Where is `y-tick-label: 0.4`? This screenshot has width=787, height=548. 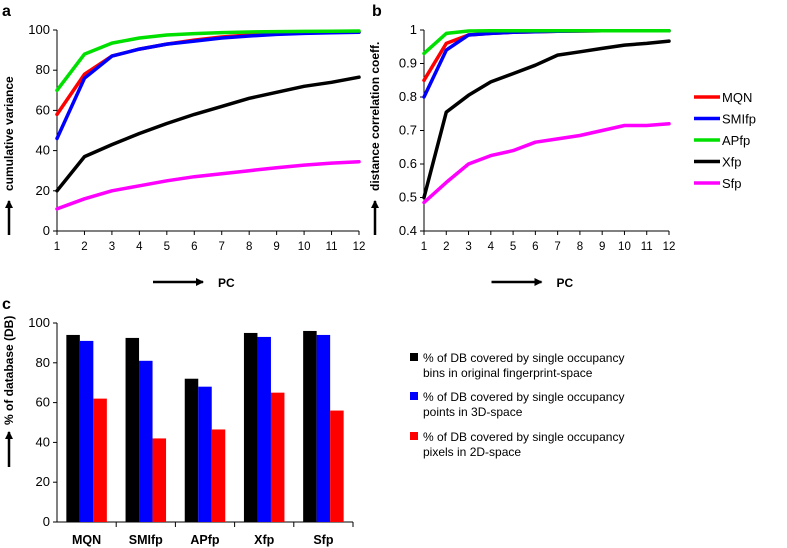
y-tick-label: 0.4 is located at coordinates (408, 230).